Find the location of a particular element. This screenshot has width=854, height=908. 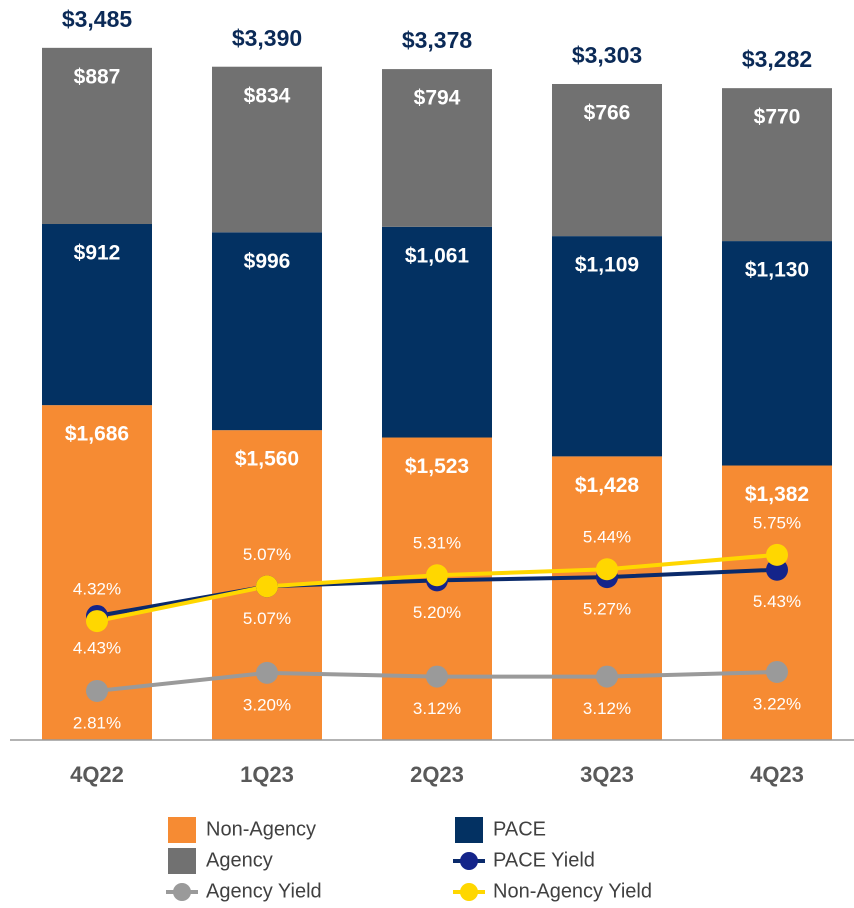

legend-label: Non-Agency is located at coordinates (261, 829).